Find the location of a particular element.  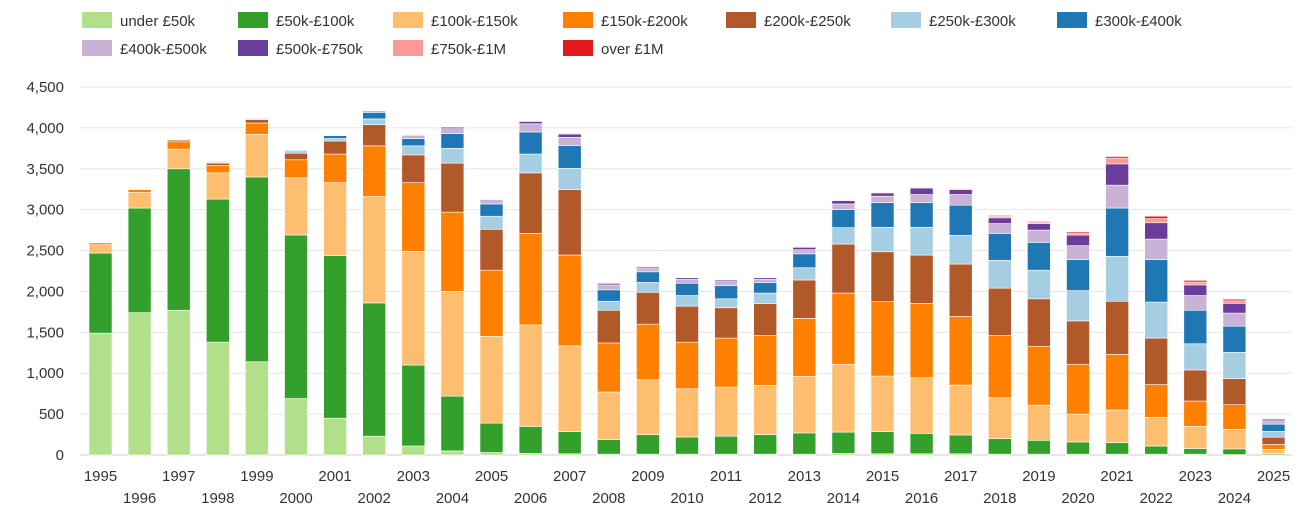

bar-segment-2005-300k-400k is located at coordinates (491, 210).